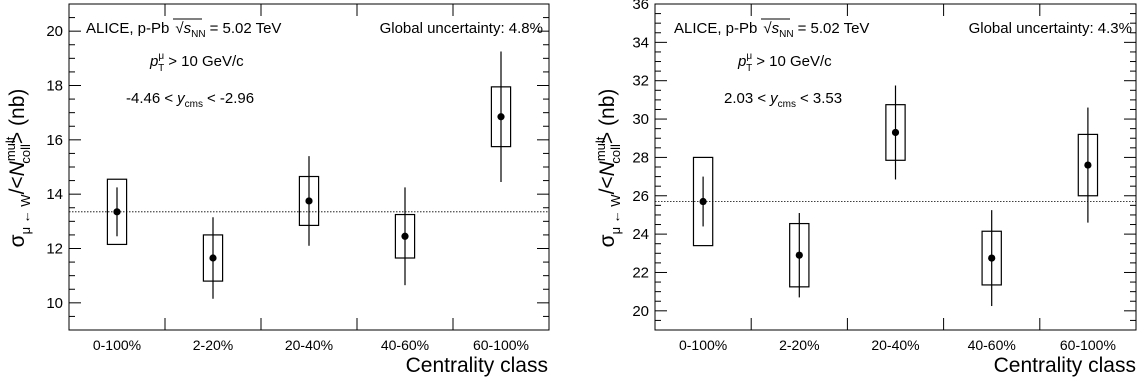 This screenshot has width=1147, height=383. I want to click on left-y-tick-label: 10, so click(54, 303).